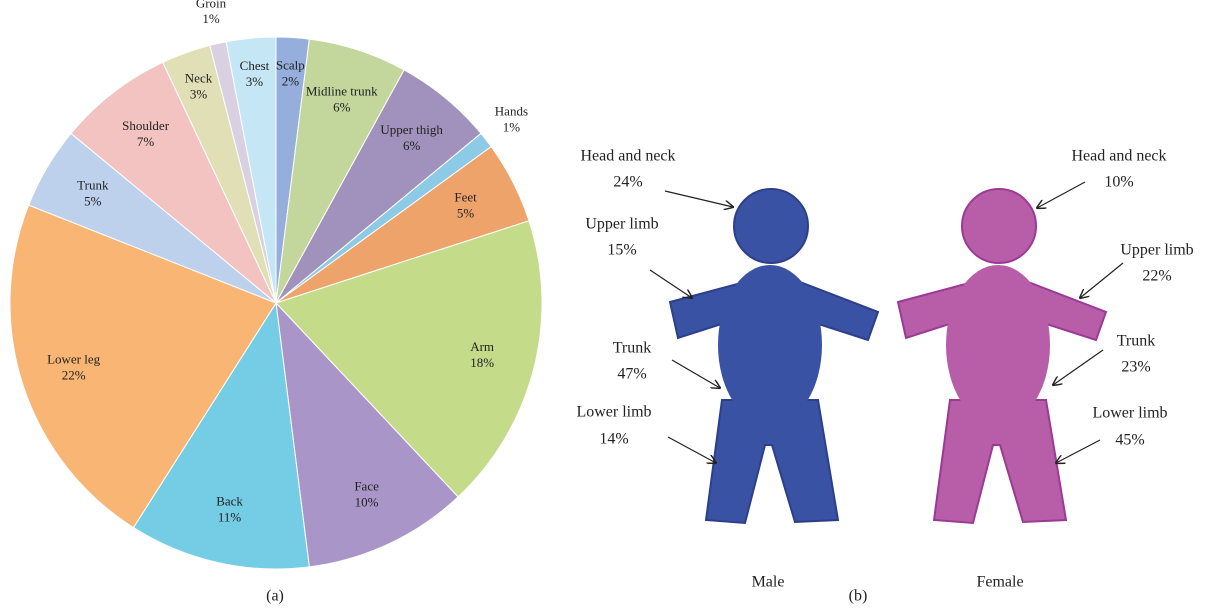 Image resolution: width=1212 pixels, height=610 pixels. Describe the element at coordinates (366, 486) in the screenshot. I see `slice-label: Face` at that location.